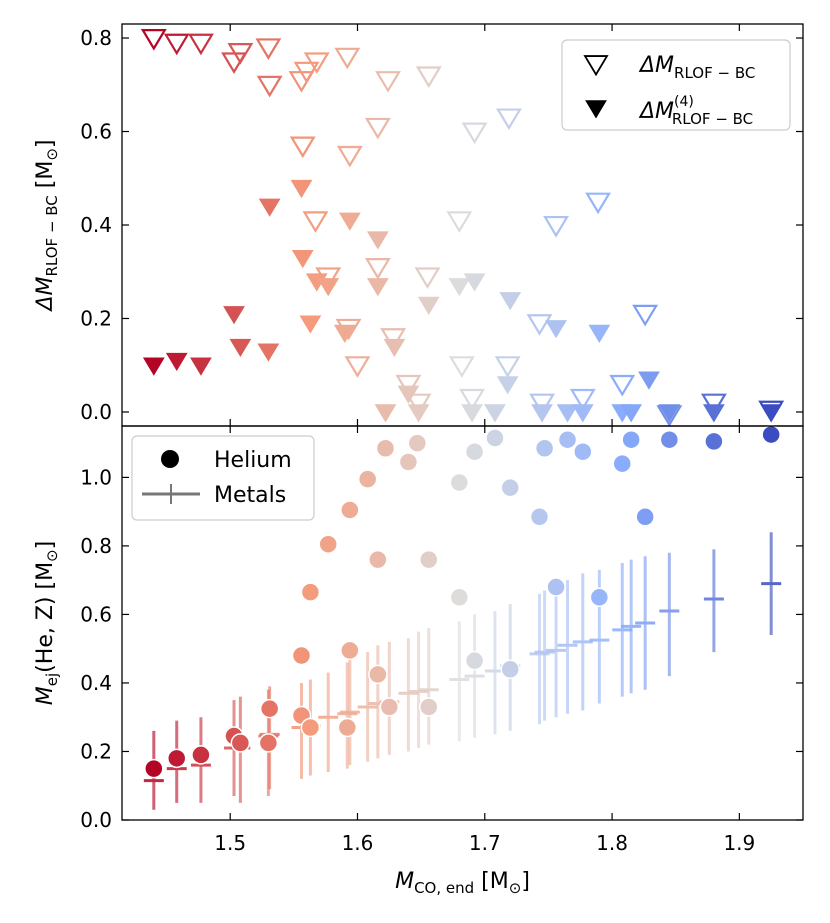 This screenshot has width=830, height=923. Describe the element at coordinates (714, 73) in the screenshot. I see `top-legend-sub-0: RLOF − BC` at that location.